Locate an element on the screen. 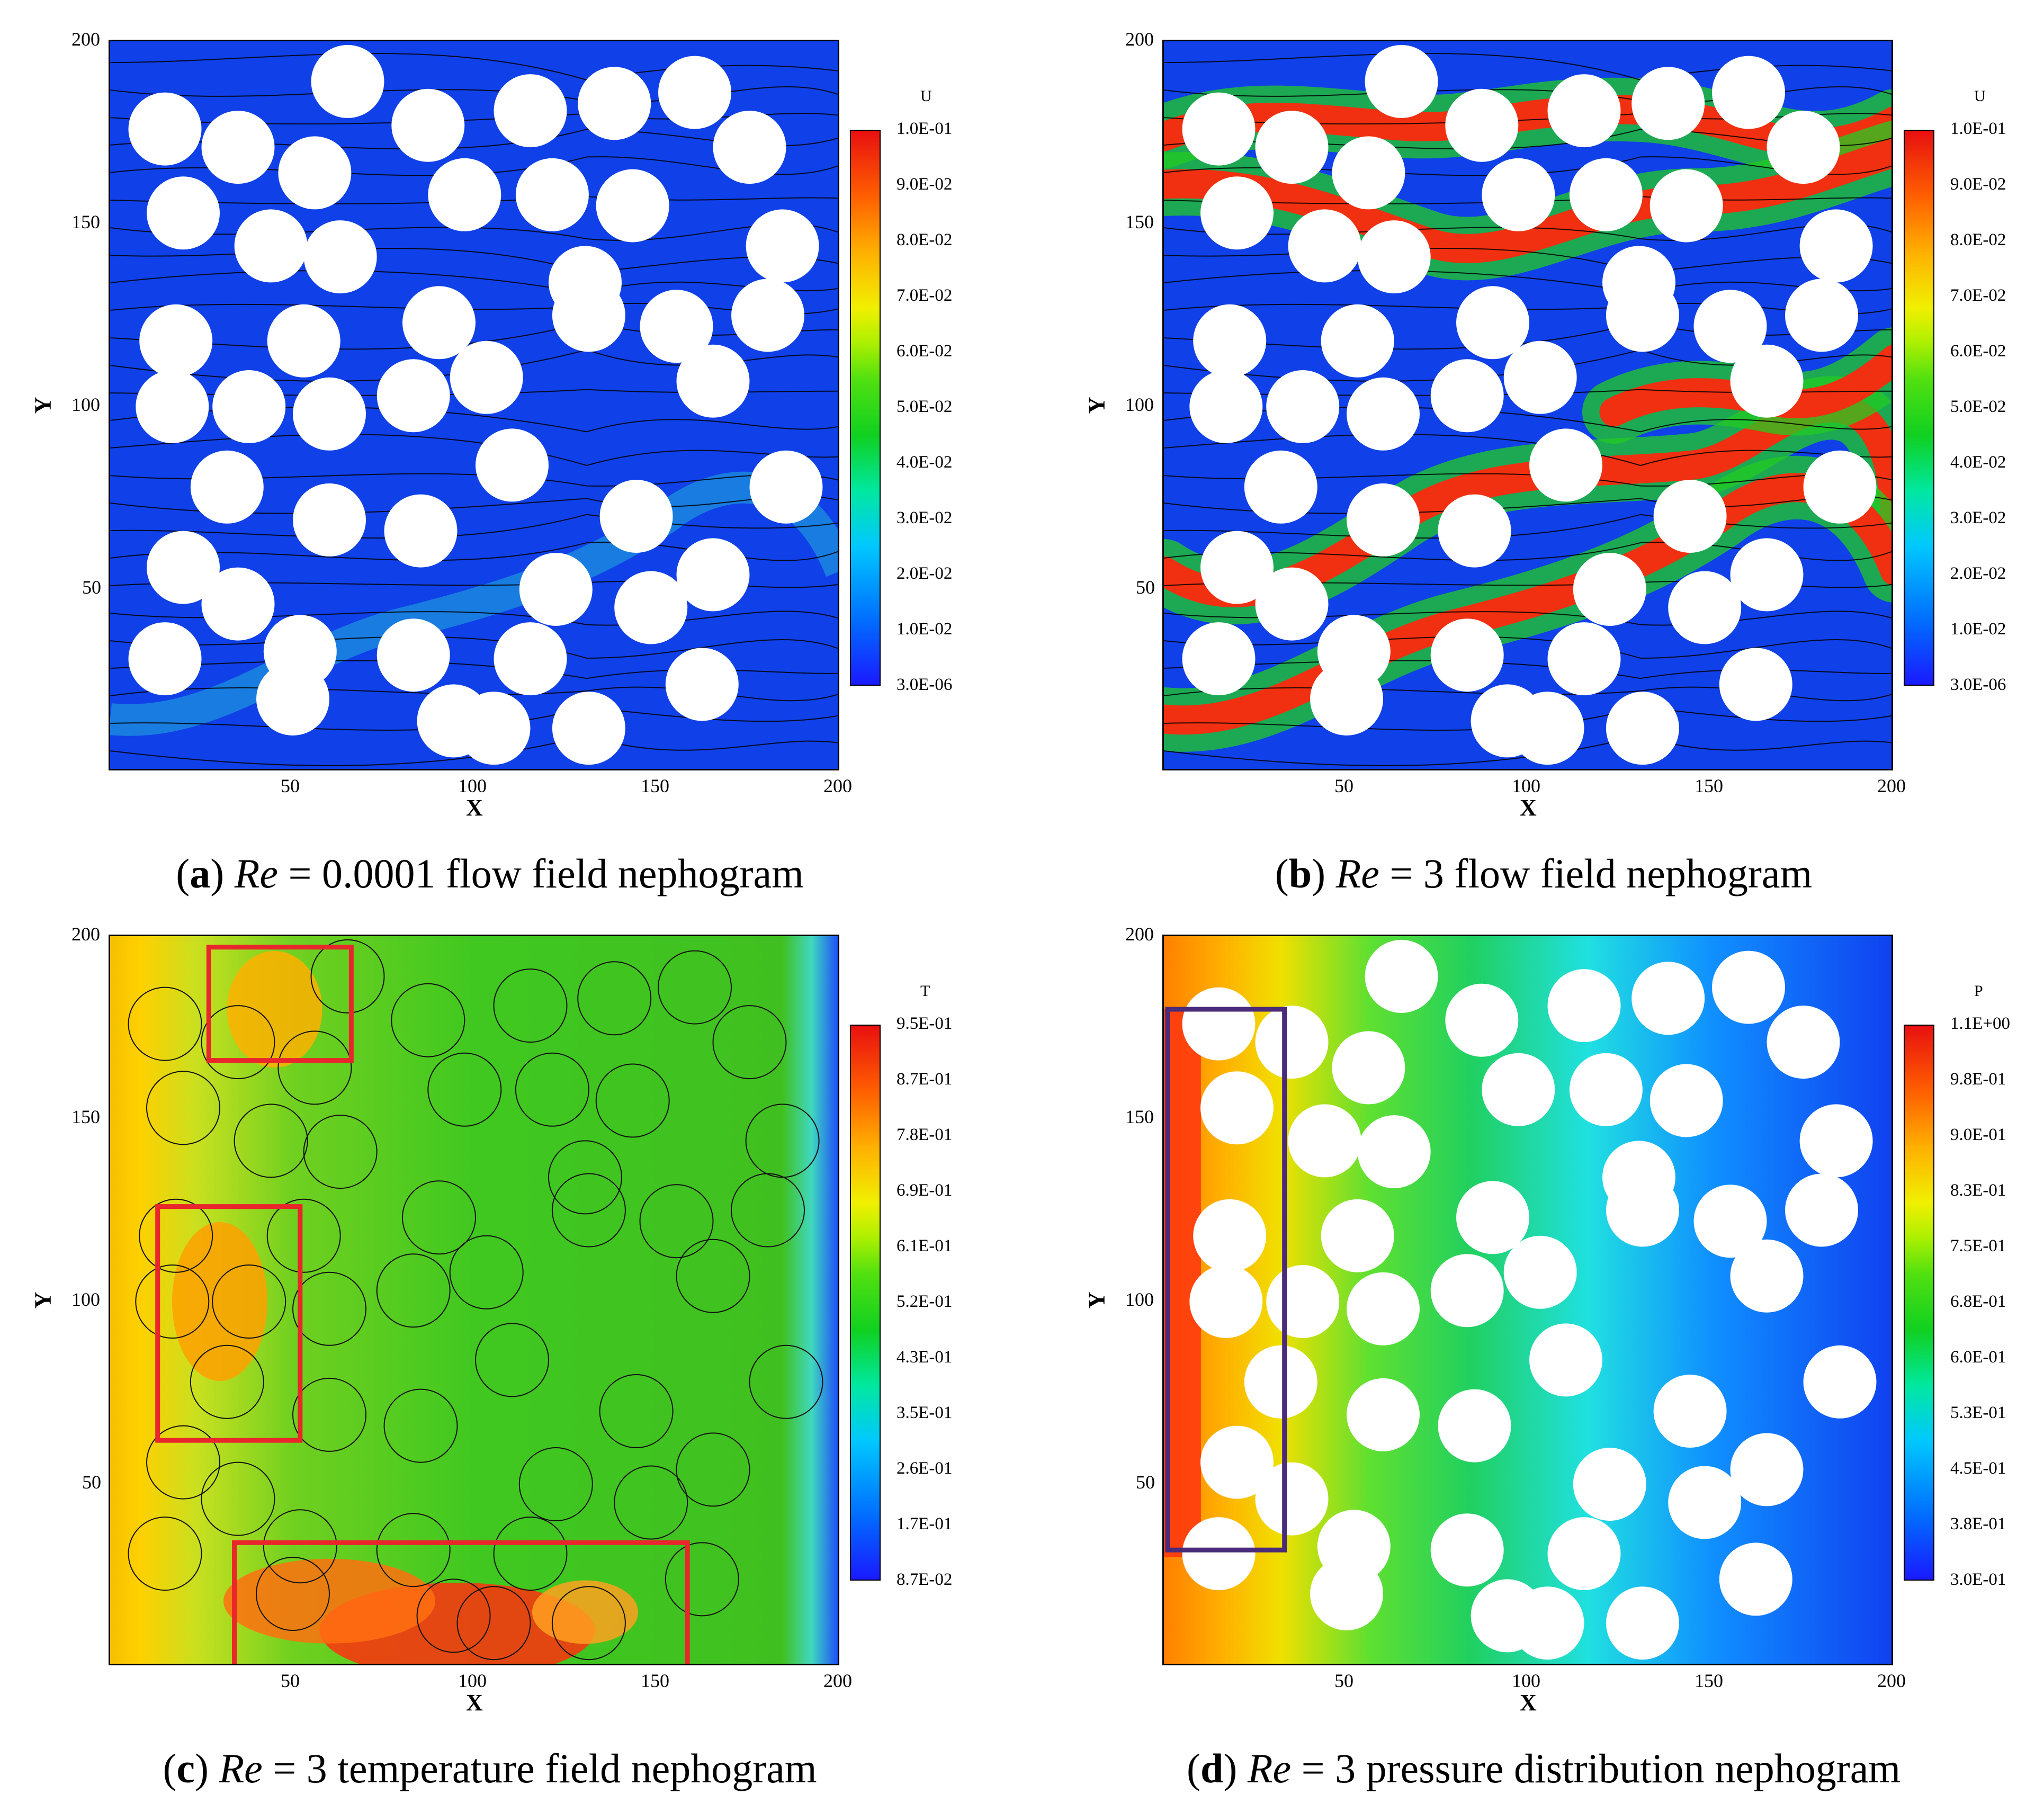  caption-re: Re is located at coordinates (256, 873).